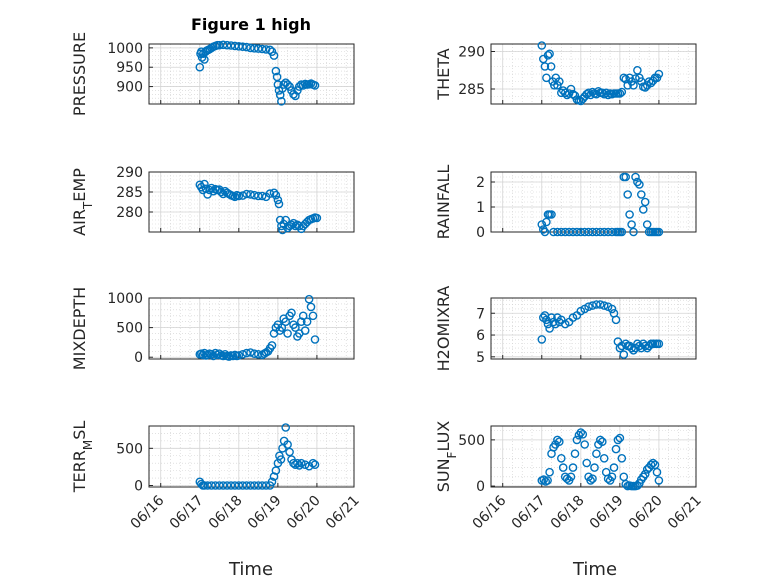 This screenshot has height=583, width=778. Describe the element at coordinates (129, 213) in the screenshot. I see `y-tick-label: 280` at that location.